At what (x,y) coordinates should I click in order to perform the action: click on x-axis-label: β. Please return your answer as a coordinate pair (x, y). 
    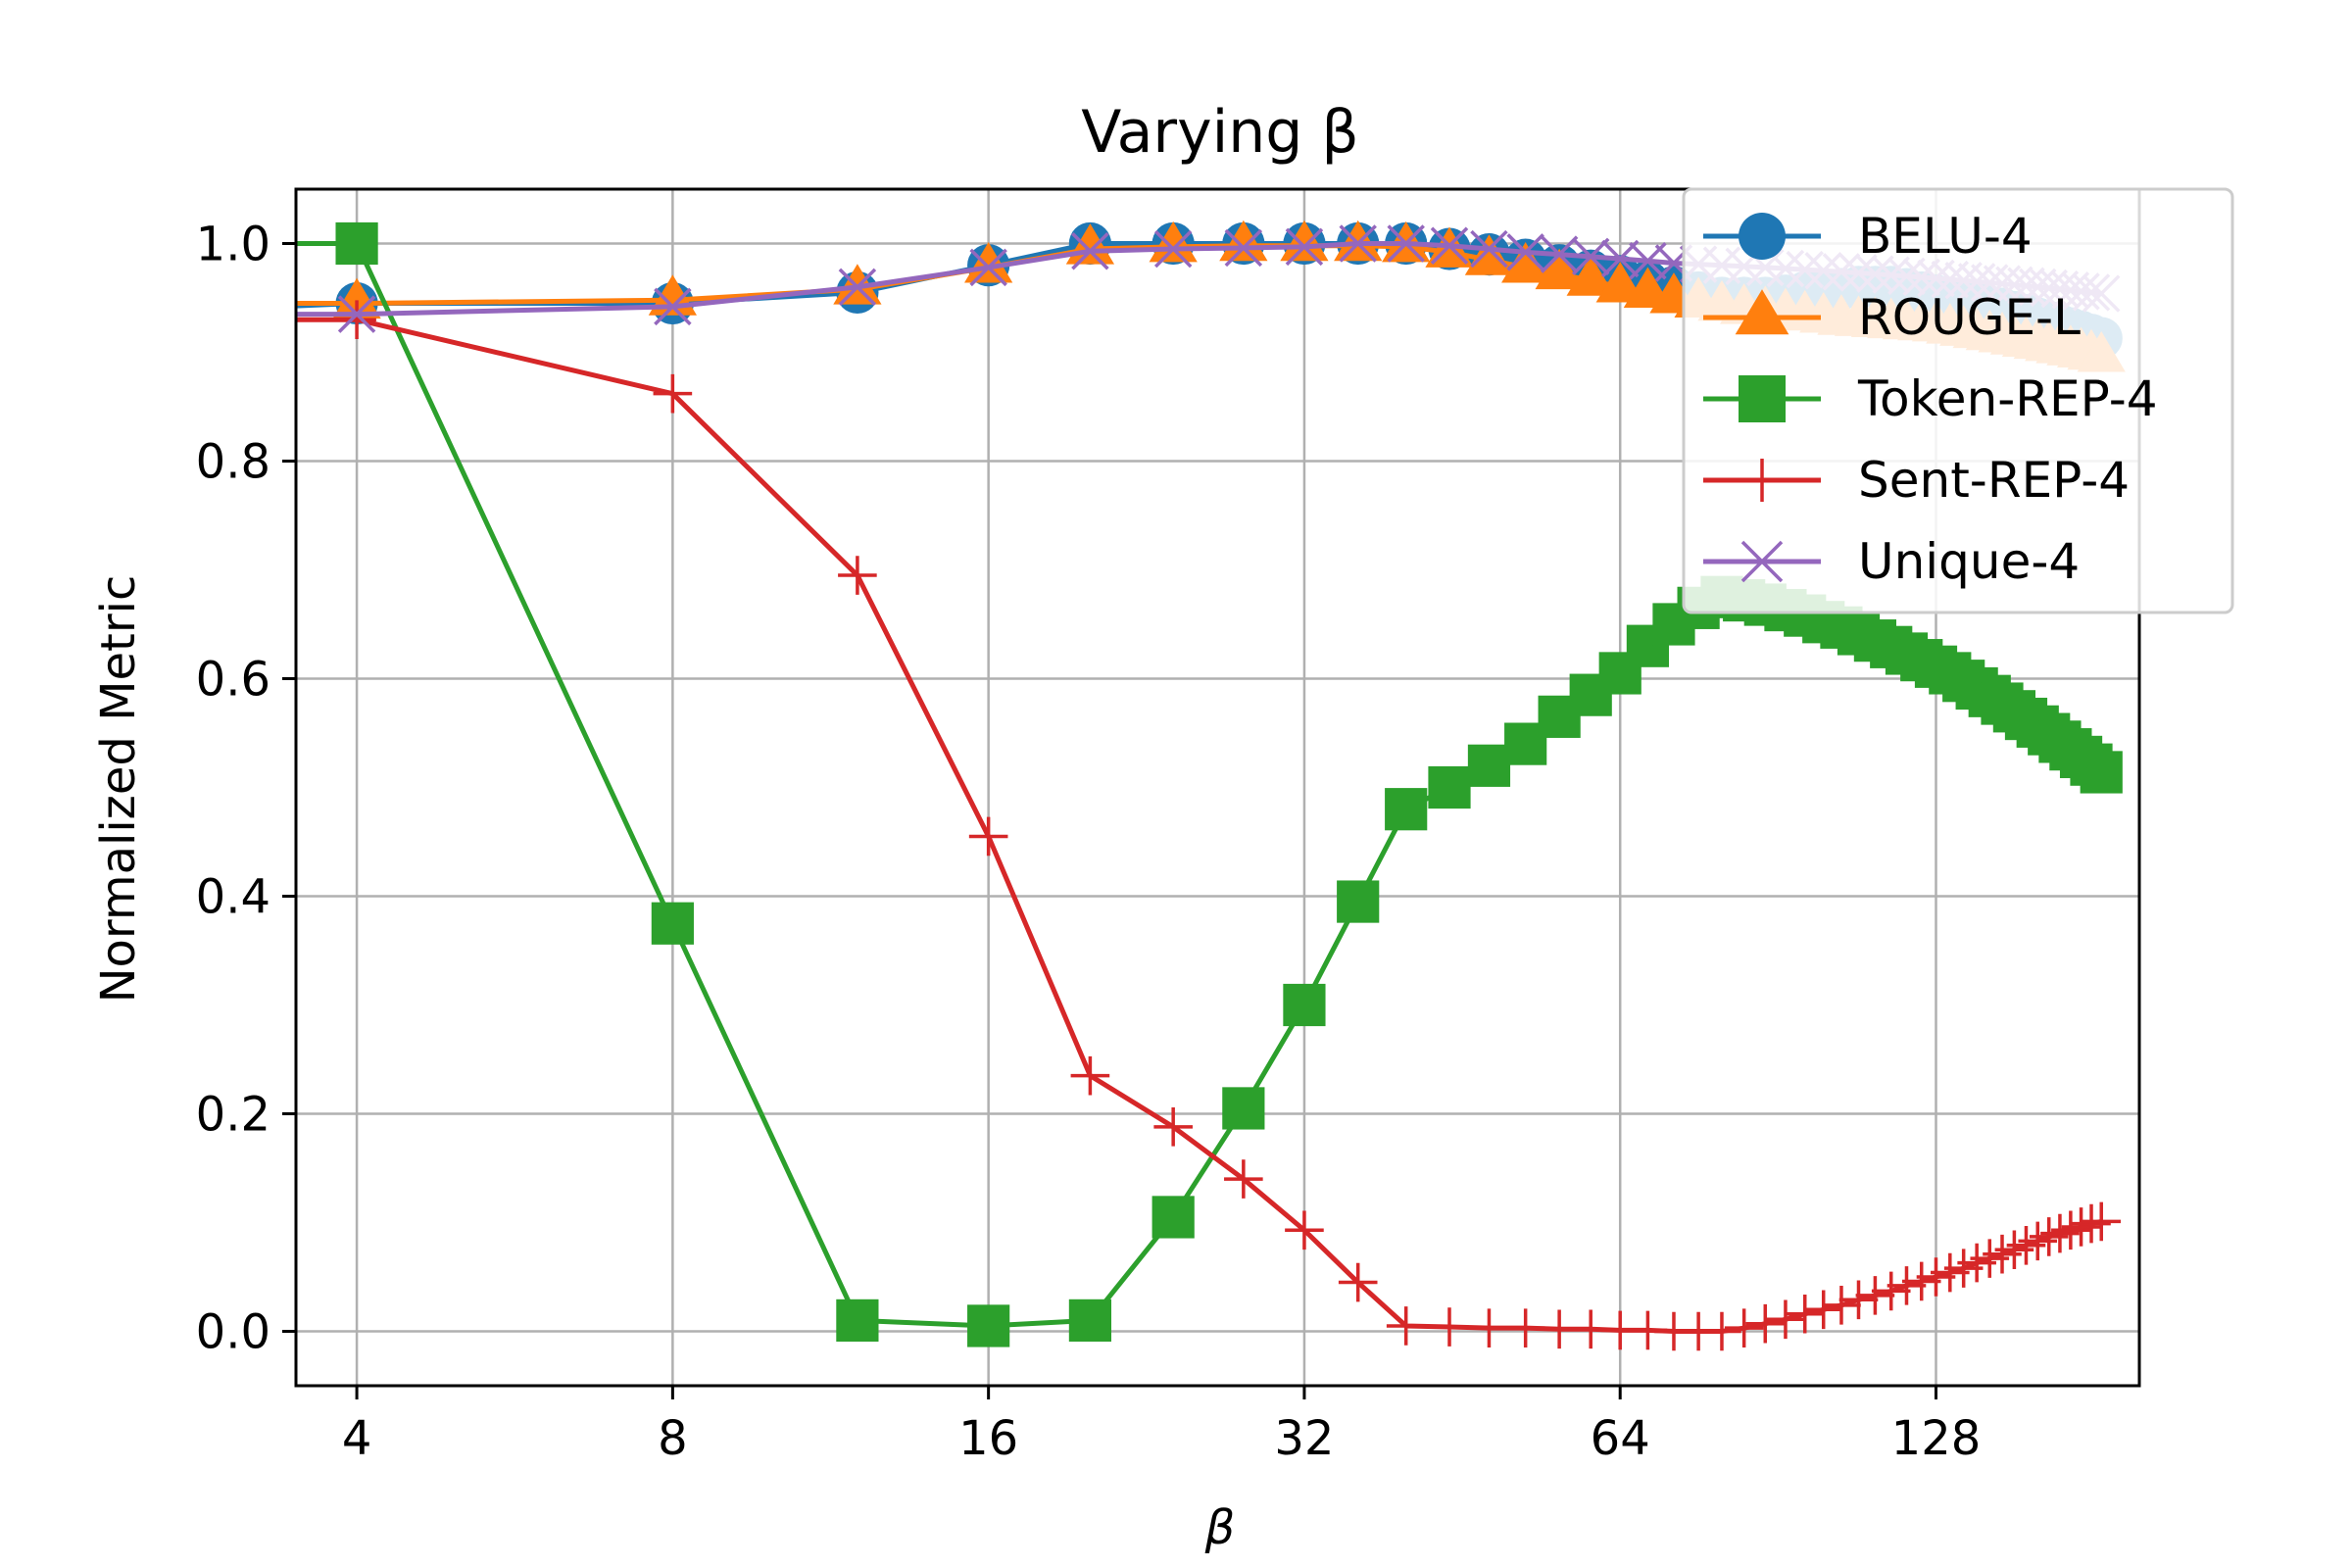
    Looking at the image, I should click on (1220, 1527).